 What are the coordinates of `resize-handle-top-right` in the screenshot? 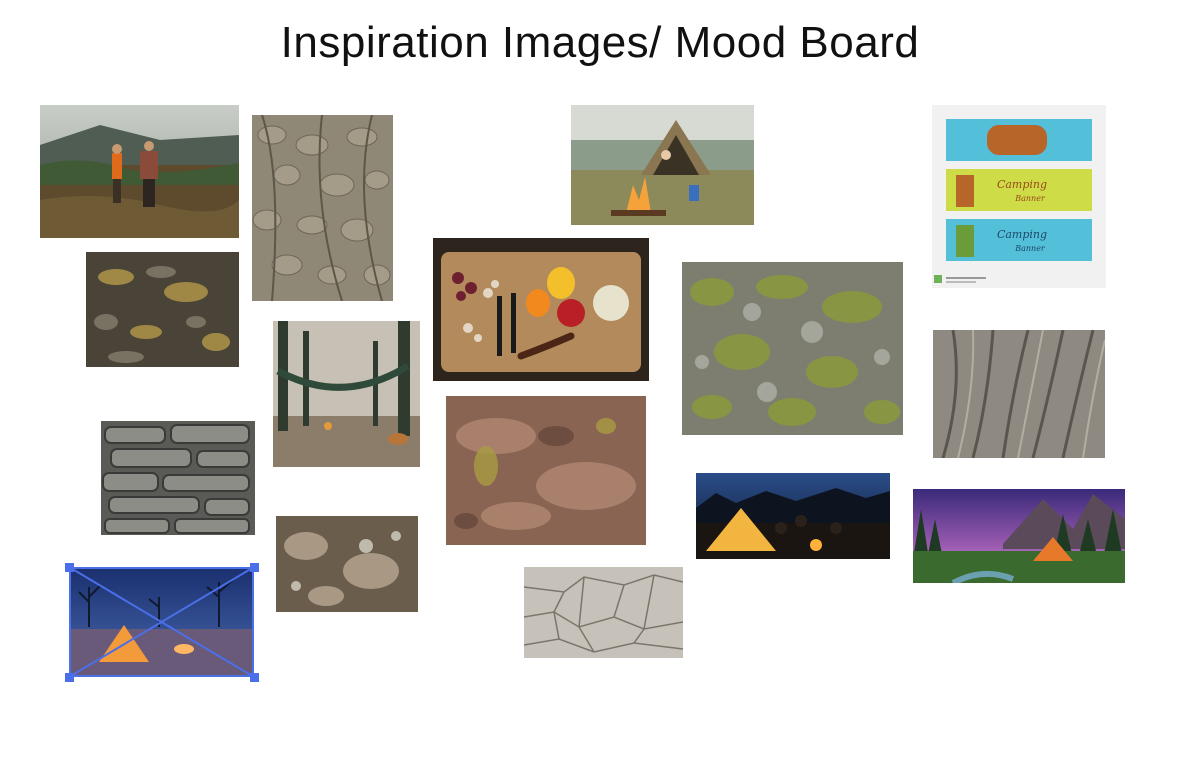 It's located at (254, 567).